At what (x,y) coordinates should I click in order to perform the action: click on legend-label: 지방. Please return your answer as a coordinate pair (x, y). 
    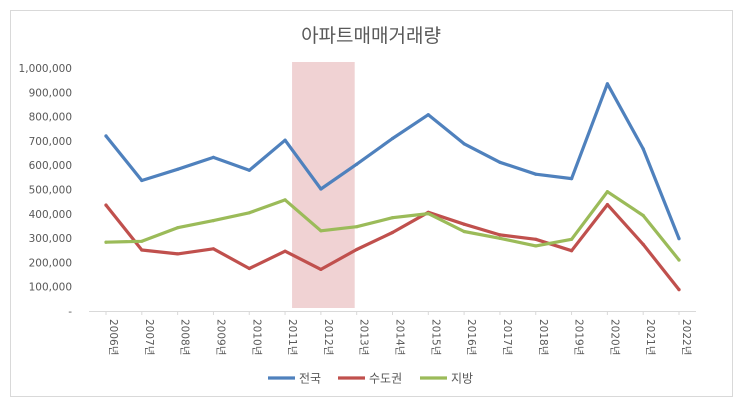
    Looking at the image, I should click on (462, 379).